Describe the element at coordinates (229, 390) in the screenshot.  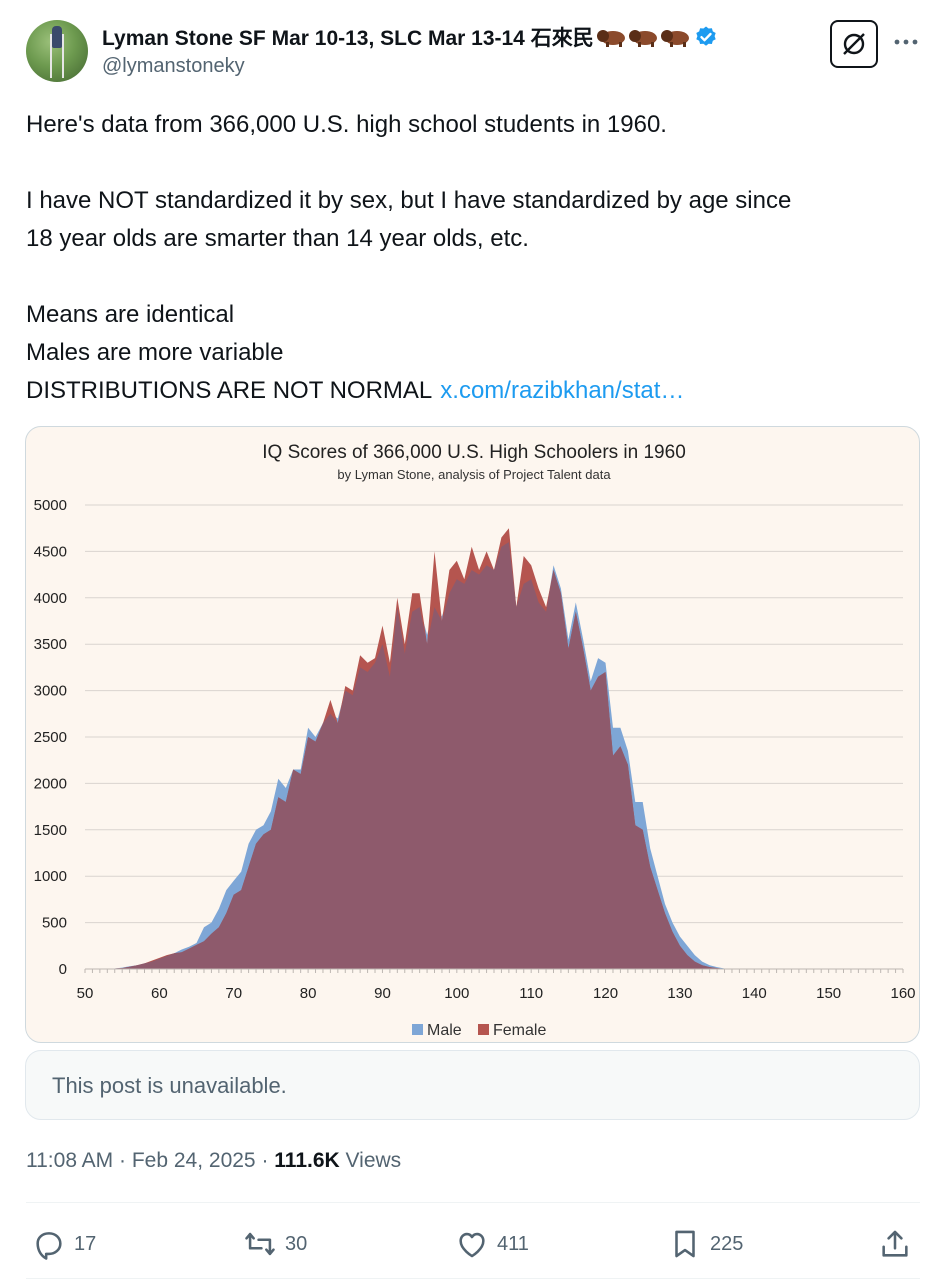
I see `post-line: DISTRIBUTIONS ARE NOT NORMAL` at that location.